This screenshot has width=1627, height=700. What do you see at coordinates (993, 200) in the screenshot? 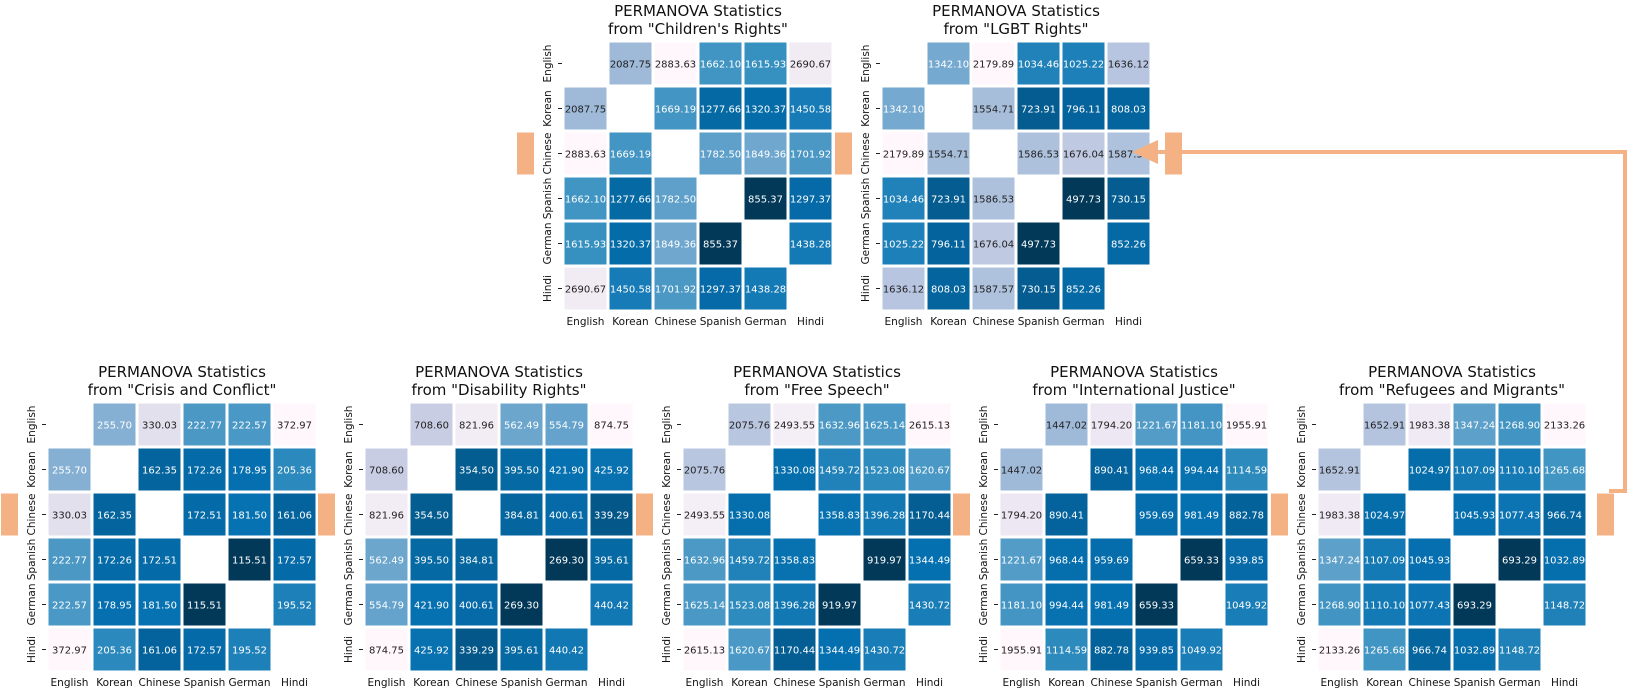
I see `cell-value-label: 1586.53` at bounding box center [993, 200].